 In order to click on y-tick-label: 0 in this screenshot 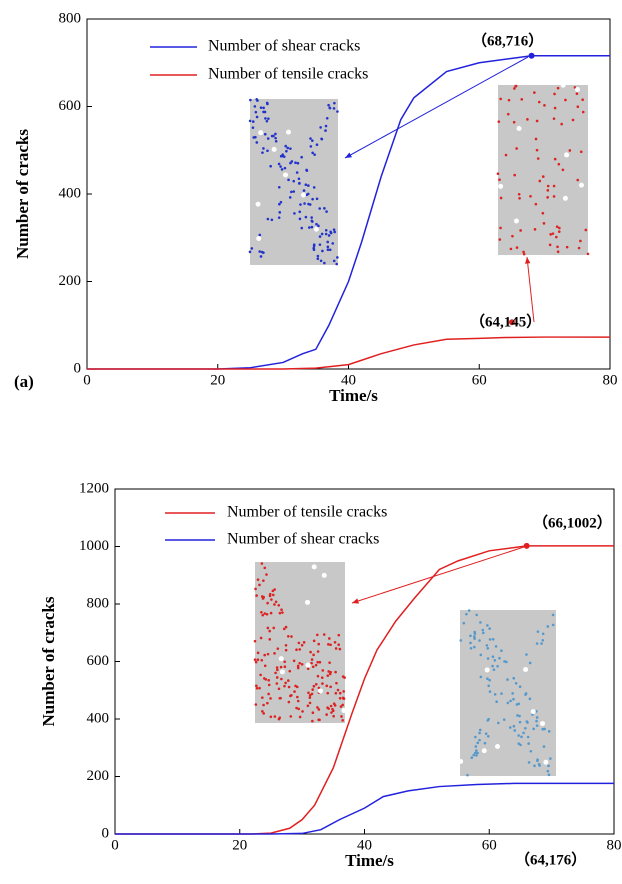, I will do `click(78, 368)`.